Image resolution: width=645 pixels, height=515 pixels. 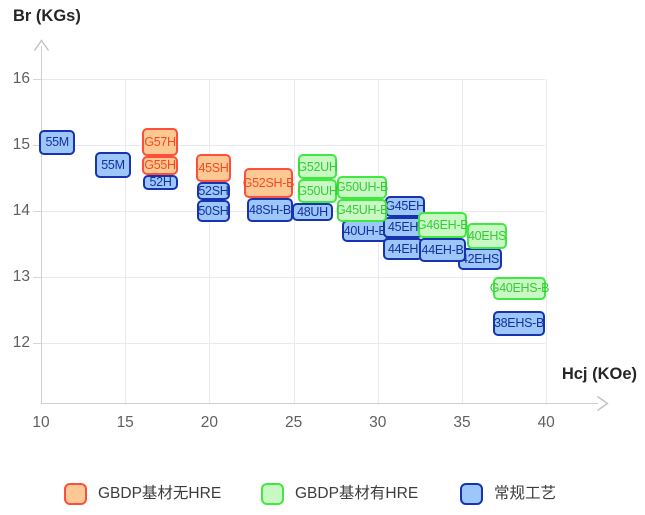 I want to click on x-tick-label: 35, so click(x=462, y=422).